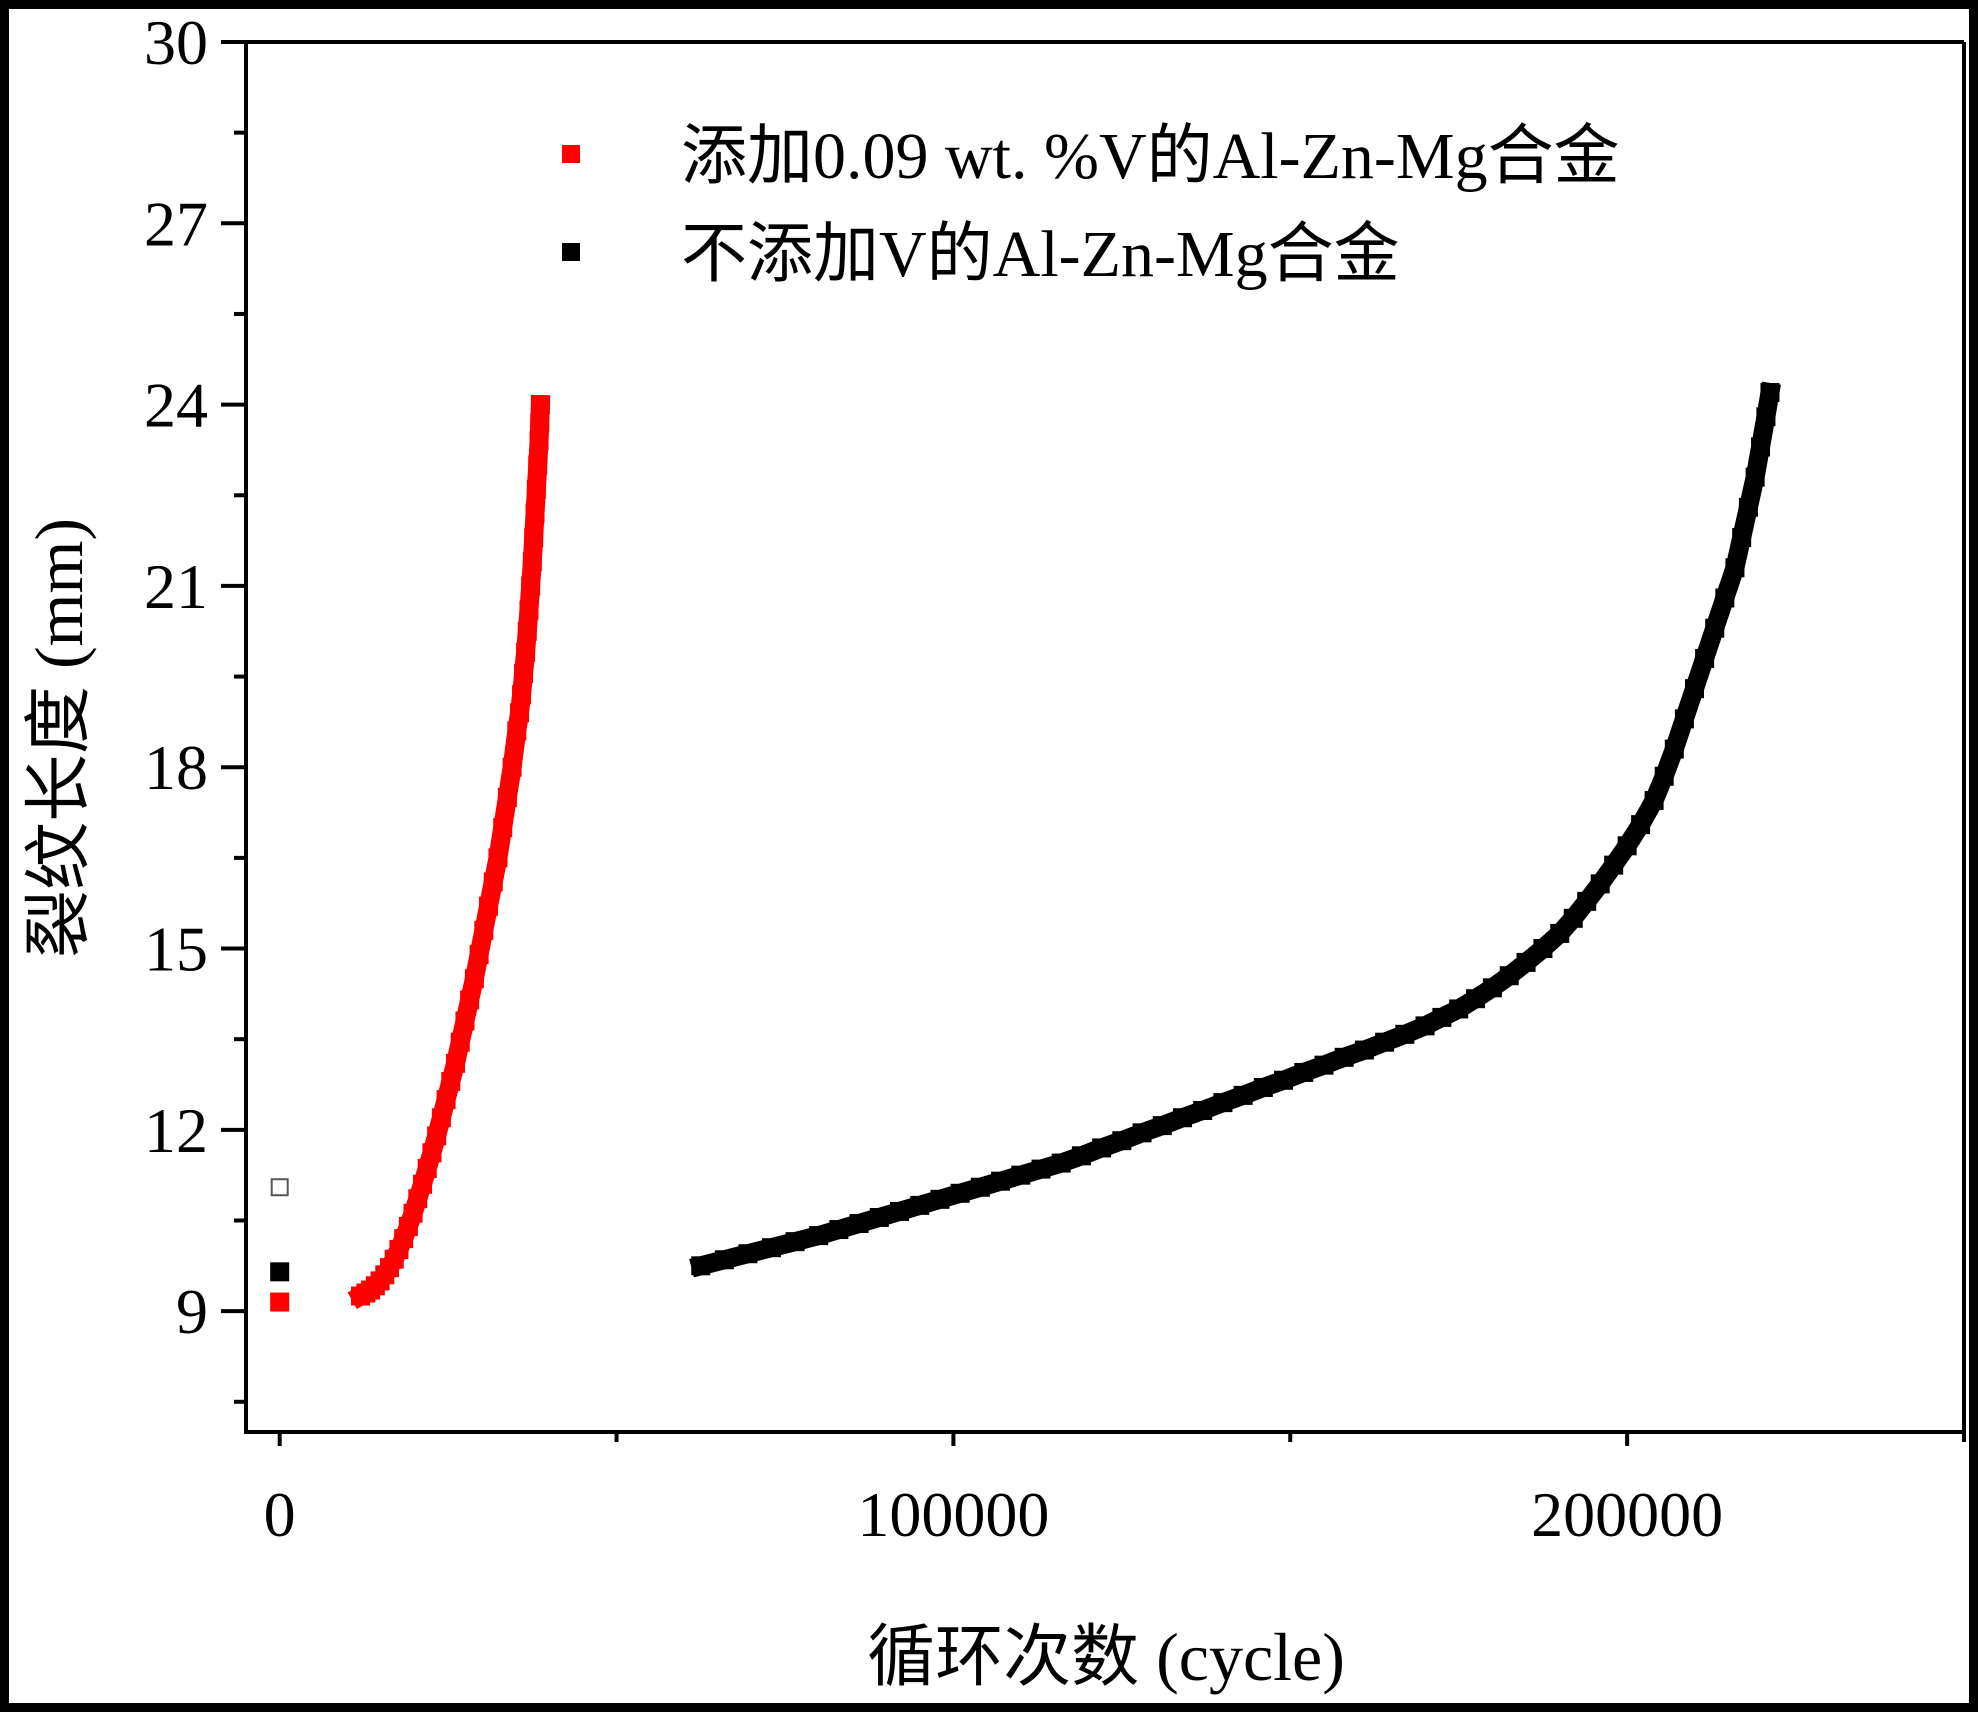 The width and height of the screenshot is (1978, 1712). What do you see at coordinates (1627, 1514) in the screenshot?
I see `x-tick-label: 200000` at bounding box center [1627, 1514].